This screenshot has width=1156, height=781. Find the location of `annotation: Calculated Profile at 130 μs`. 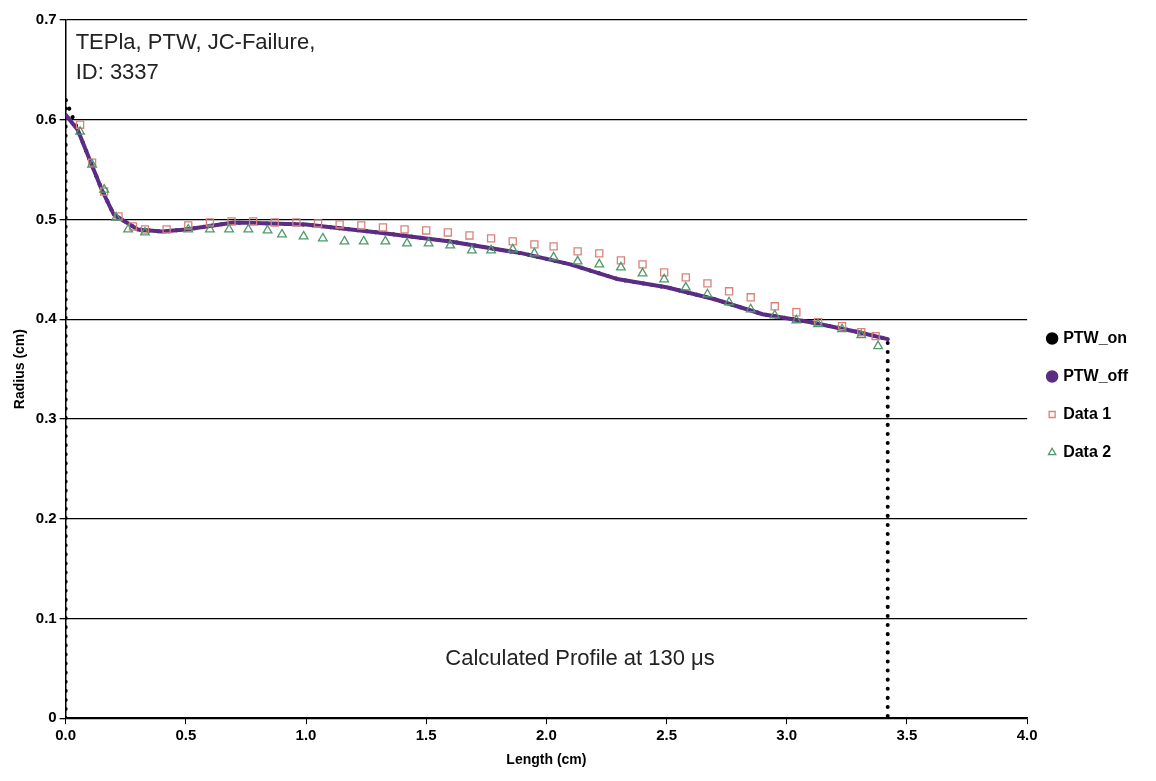

annotation: Calculated Profile at 130 μs is located at coordinates (580, 658).